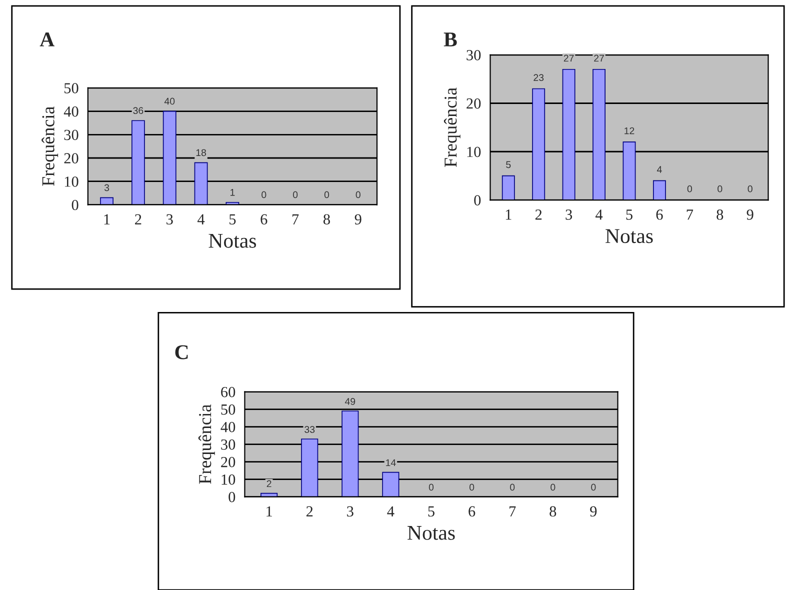 This screenshot has height=590, width=792. What do you see at coordinates (391, 462) in the screenshot?
I see `data-label: 14` at bounding box center [391, 462].